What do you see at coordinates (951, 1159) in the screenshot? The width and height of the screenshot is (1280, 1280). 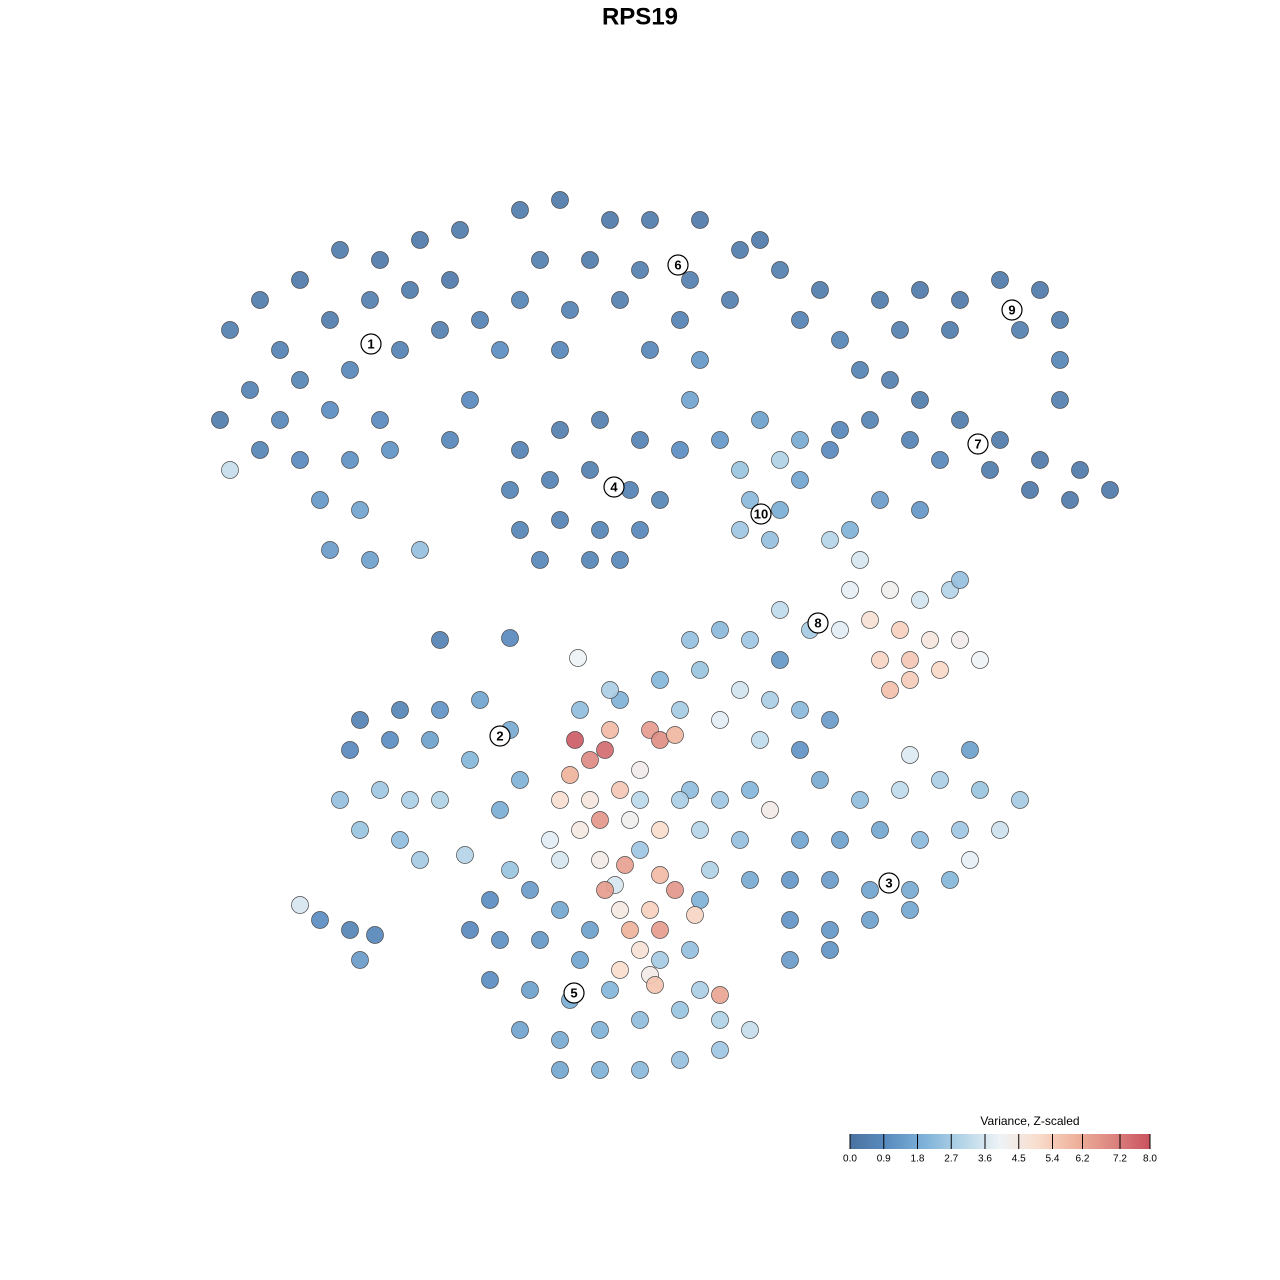 I see `colorbar-tick-label: 2.7` at bounding box center [951, 1159].